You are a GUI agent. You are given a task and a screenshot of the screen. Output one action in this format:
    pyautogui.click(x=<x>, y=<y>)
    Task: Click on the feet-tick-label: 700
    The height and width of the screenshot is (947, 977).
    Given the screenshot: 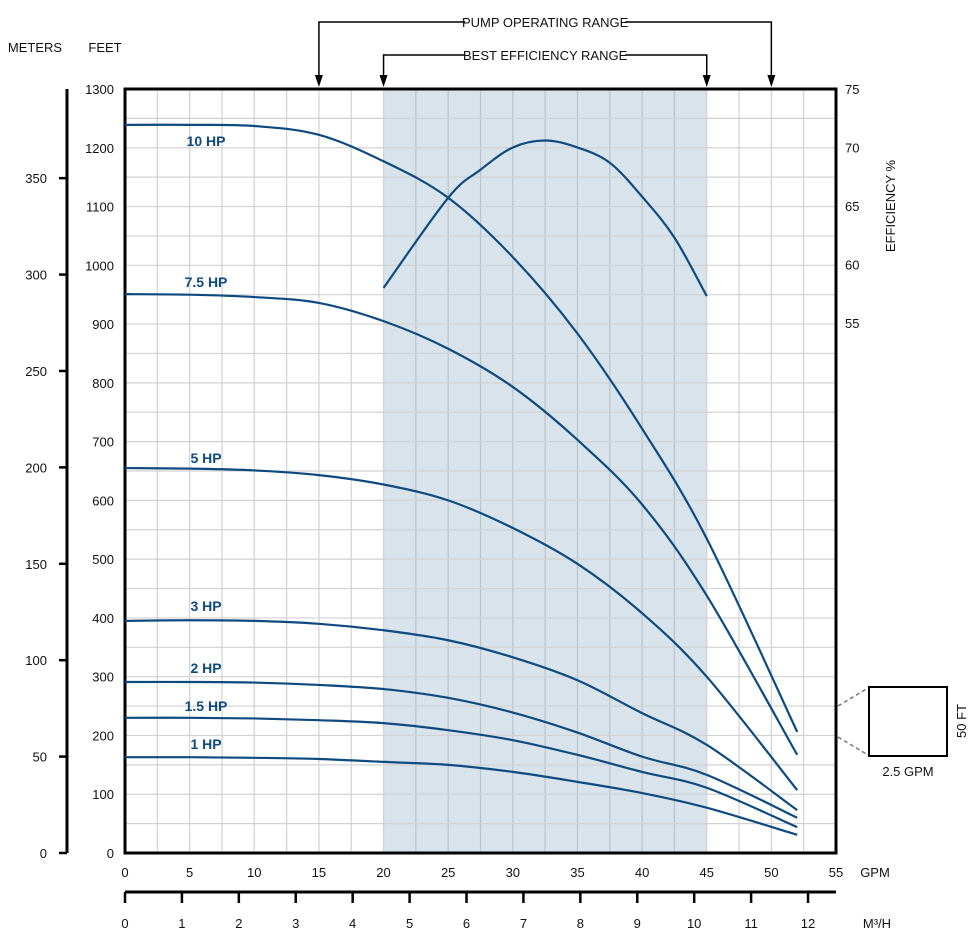 What is the action you would take?
    pyautogui.click(x=103, y=442)
    